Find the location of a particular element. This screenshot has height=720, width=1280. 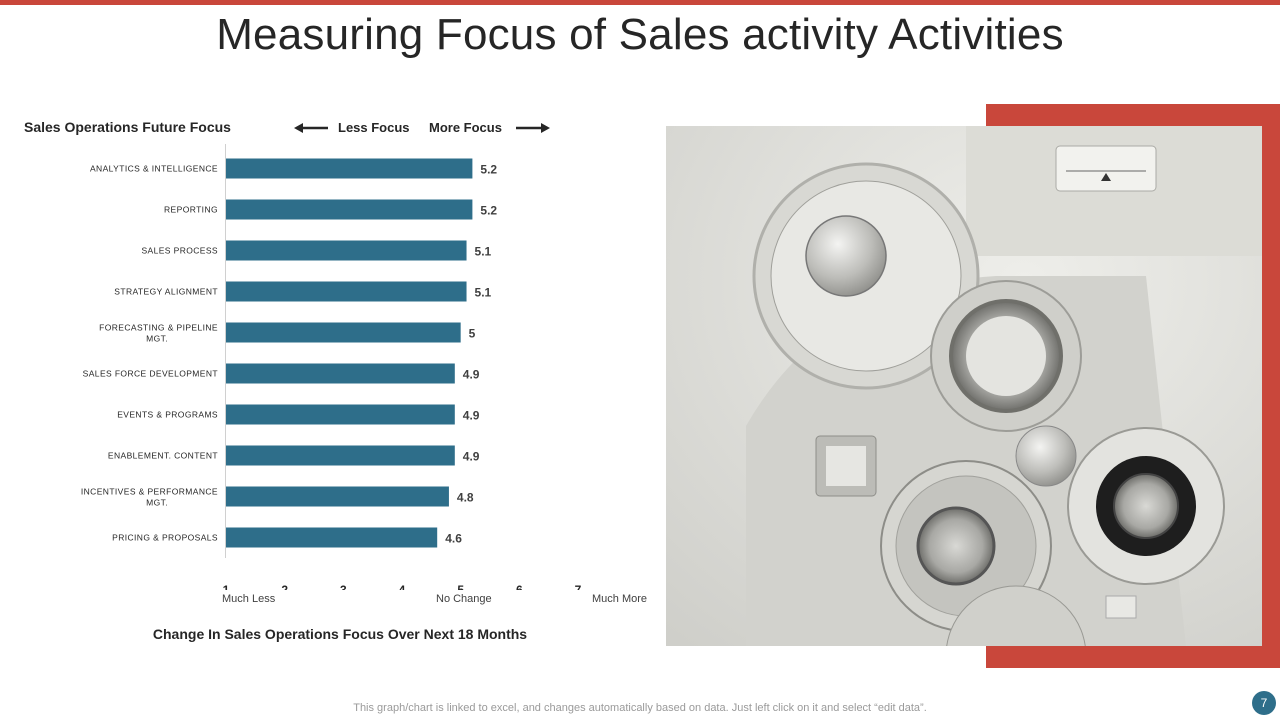

category-label: PRICING & PROPOSALS is located at coordinates (165, 538).